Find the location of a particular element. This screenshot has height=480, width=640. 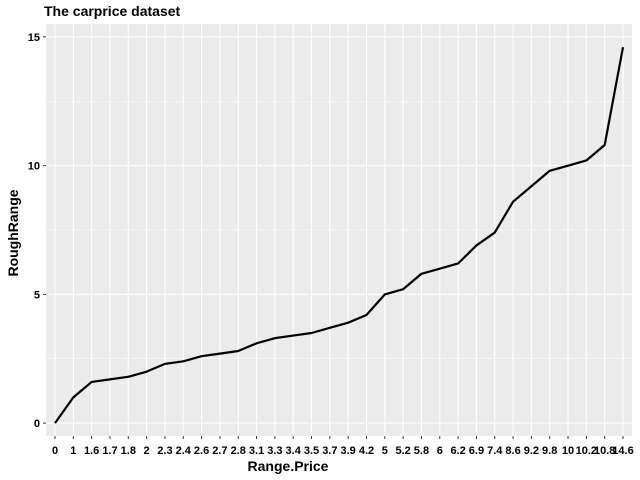

x-tick-label: 6.9 is located at coordinates (476, 451).